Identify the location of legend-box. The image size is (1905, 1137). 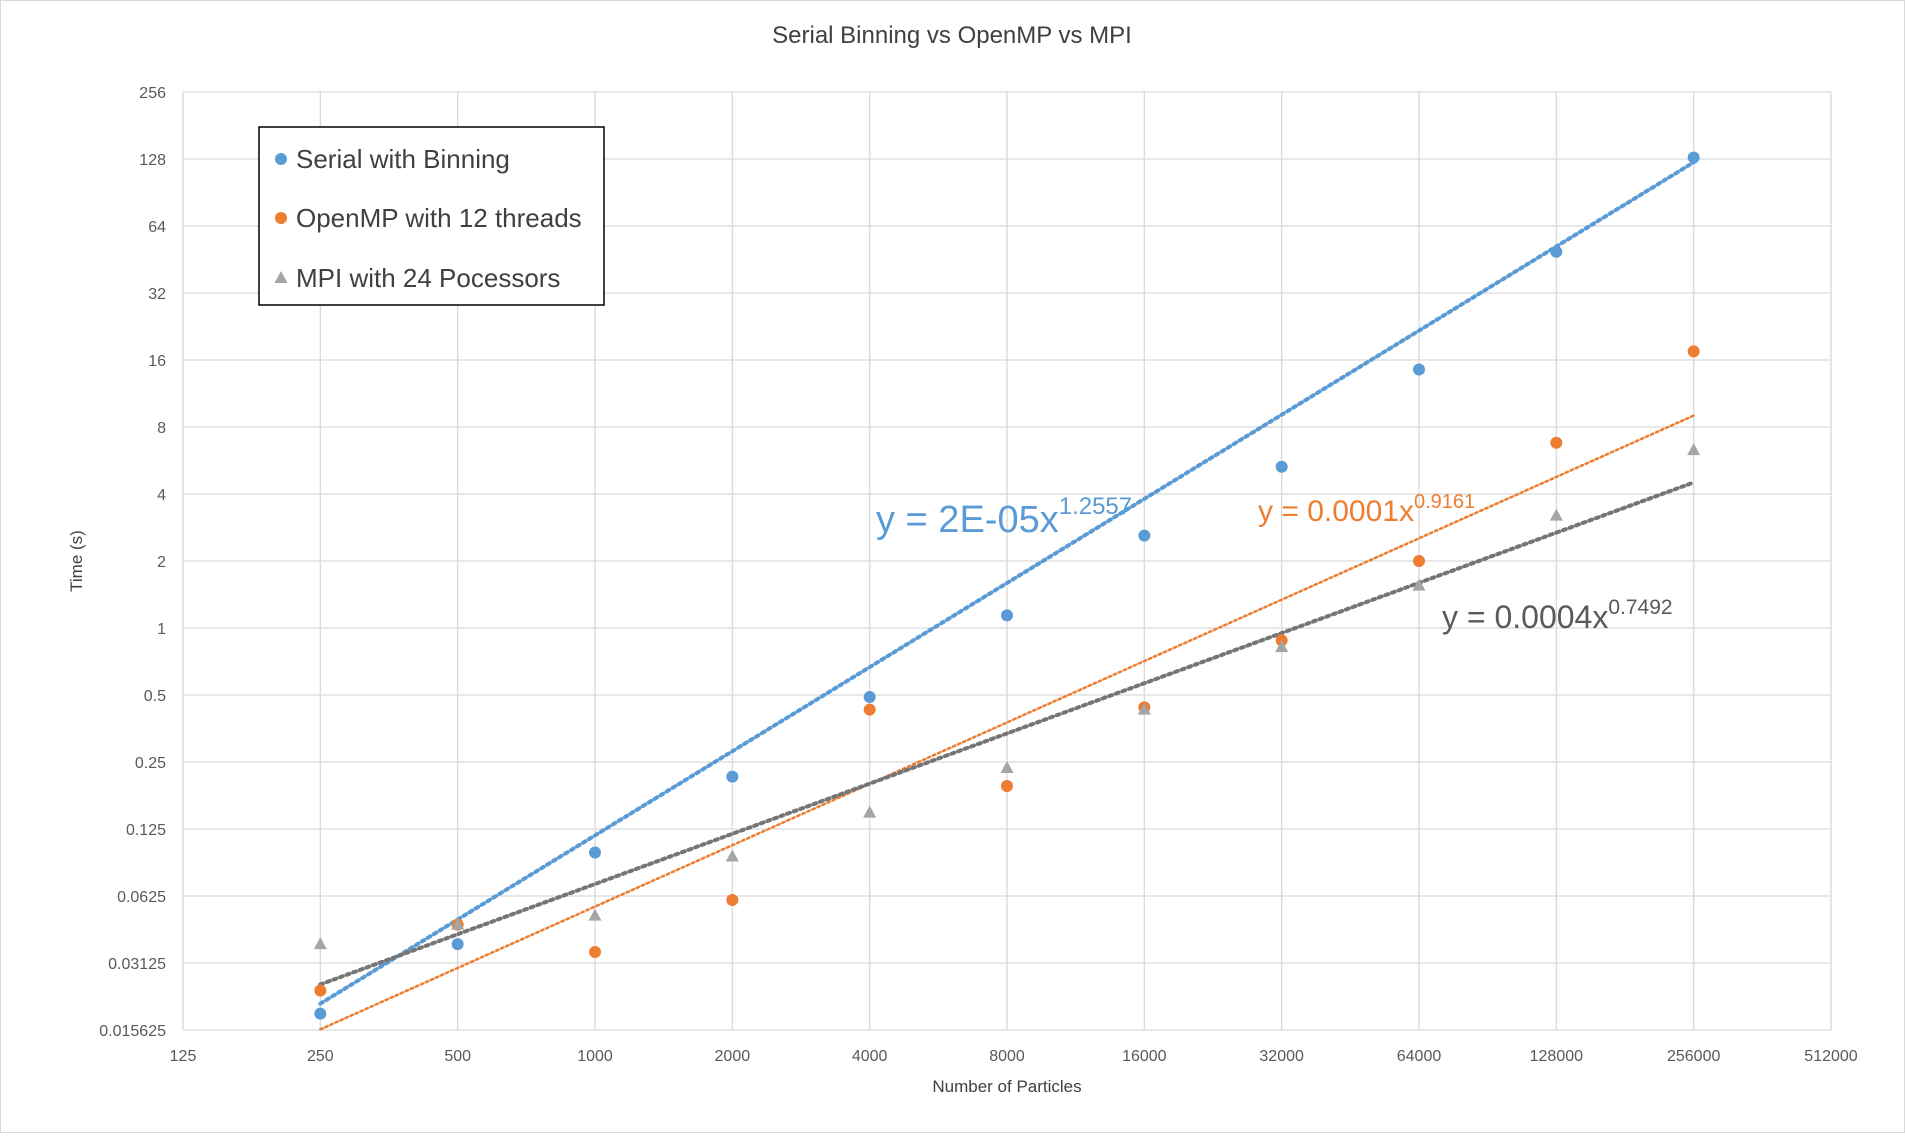
(431, 216).